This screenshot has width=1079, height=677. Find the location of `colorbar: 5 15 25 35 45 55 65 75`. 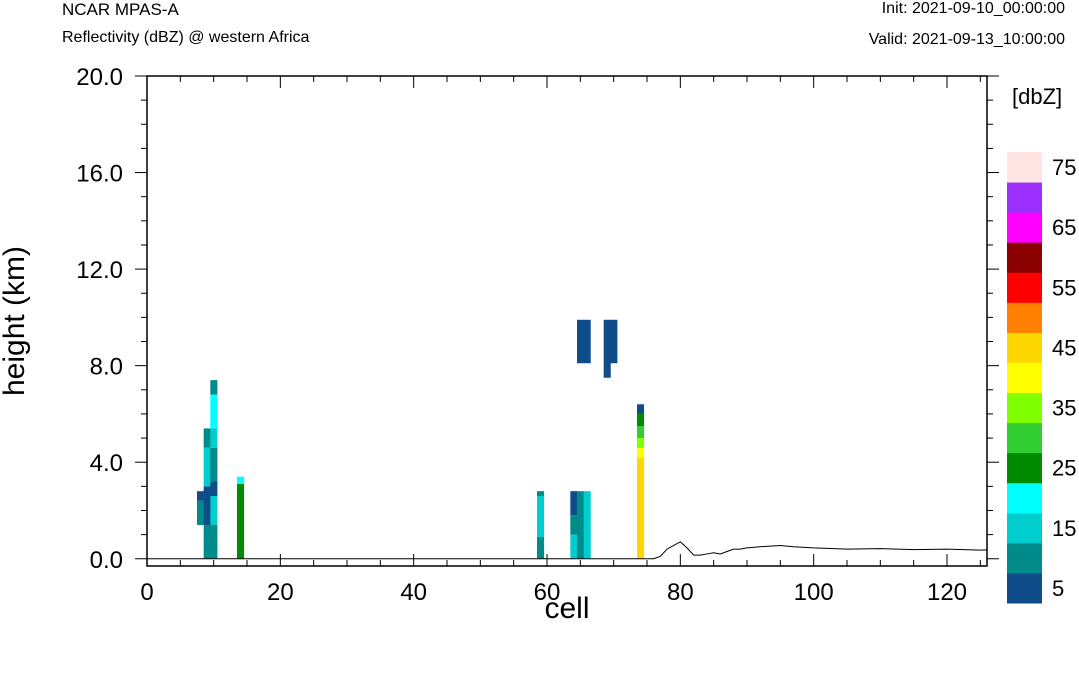

colorbar: 5 15 25 35 45 55 65 75 is located at coordinates (1041, 378).